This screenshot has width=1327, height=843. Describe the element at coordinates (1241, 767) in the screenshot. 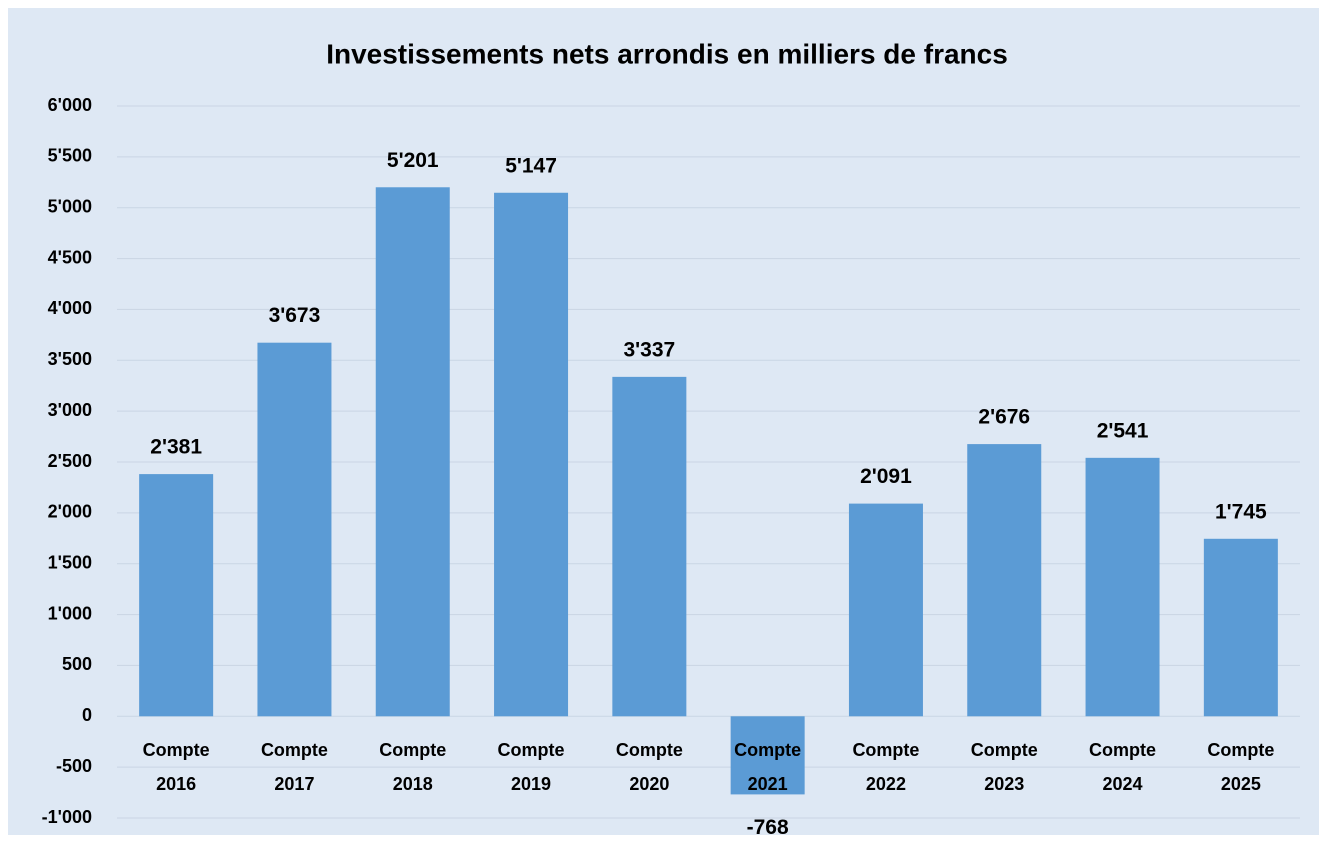

I see `x-tick-label: Compte 2025` at that location.